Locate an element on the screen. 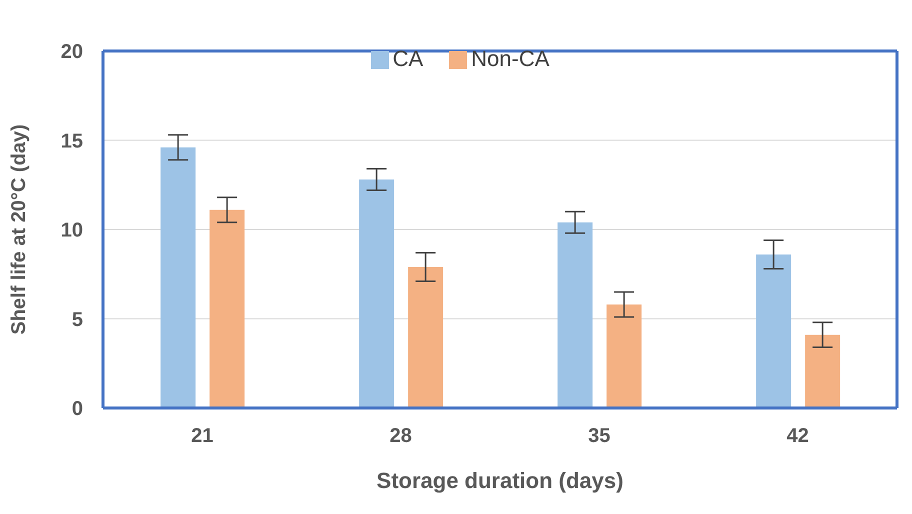  legend-label: Non-CA is located at coordinates (510, 58).